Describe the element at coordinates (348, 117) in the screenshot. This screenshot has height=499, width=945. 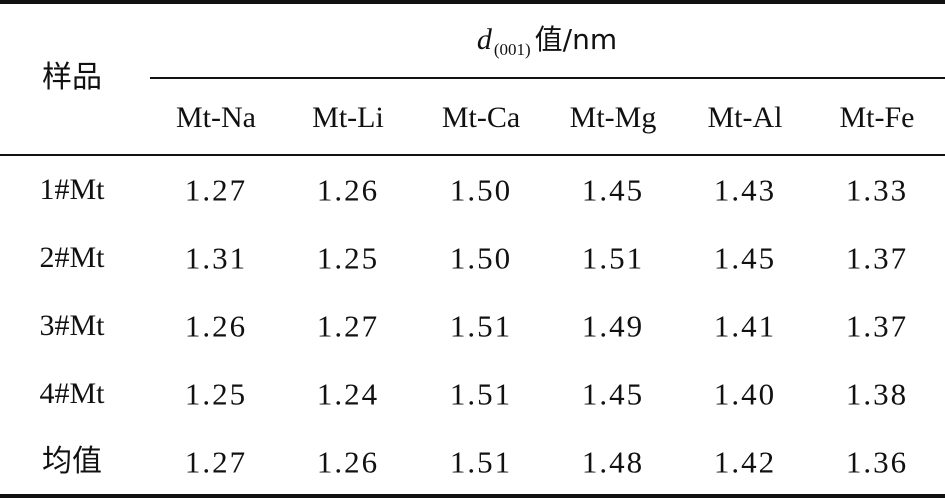
I see `column-header-mt-li: Mt-Li` at that location.